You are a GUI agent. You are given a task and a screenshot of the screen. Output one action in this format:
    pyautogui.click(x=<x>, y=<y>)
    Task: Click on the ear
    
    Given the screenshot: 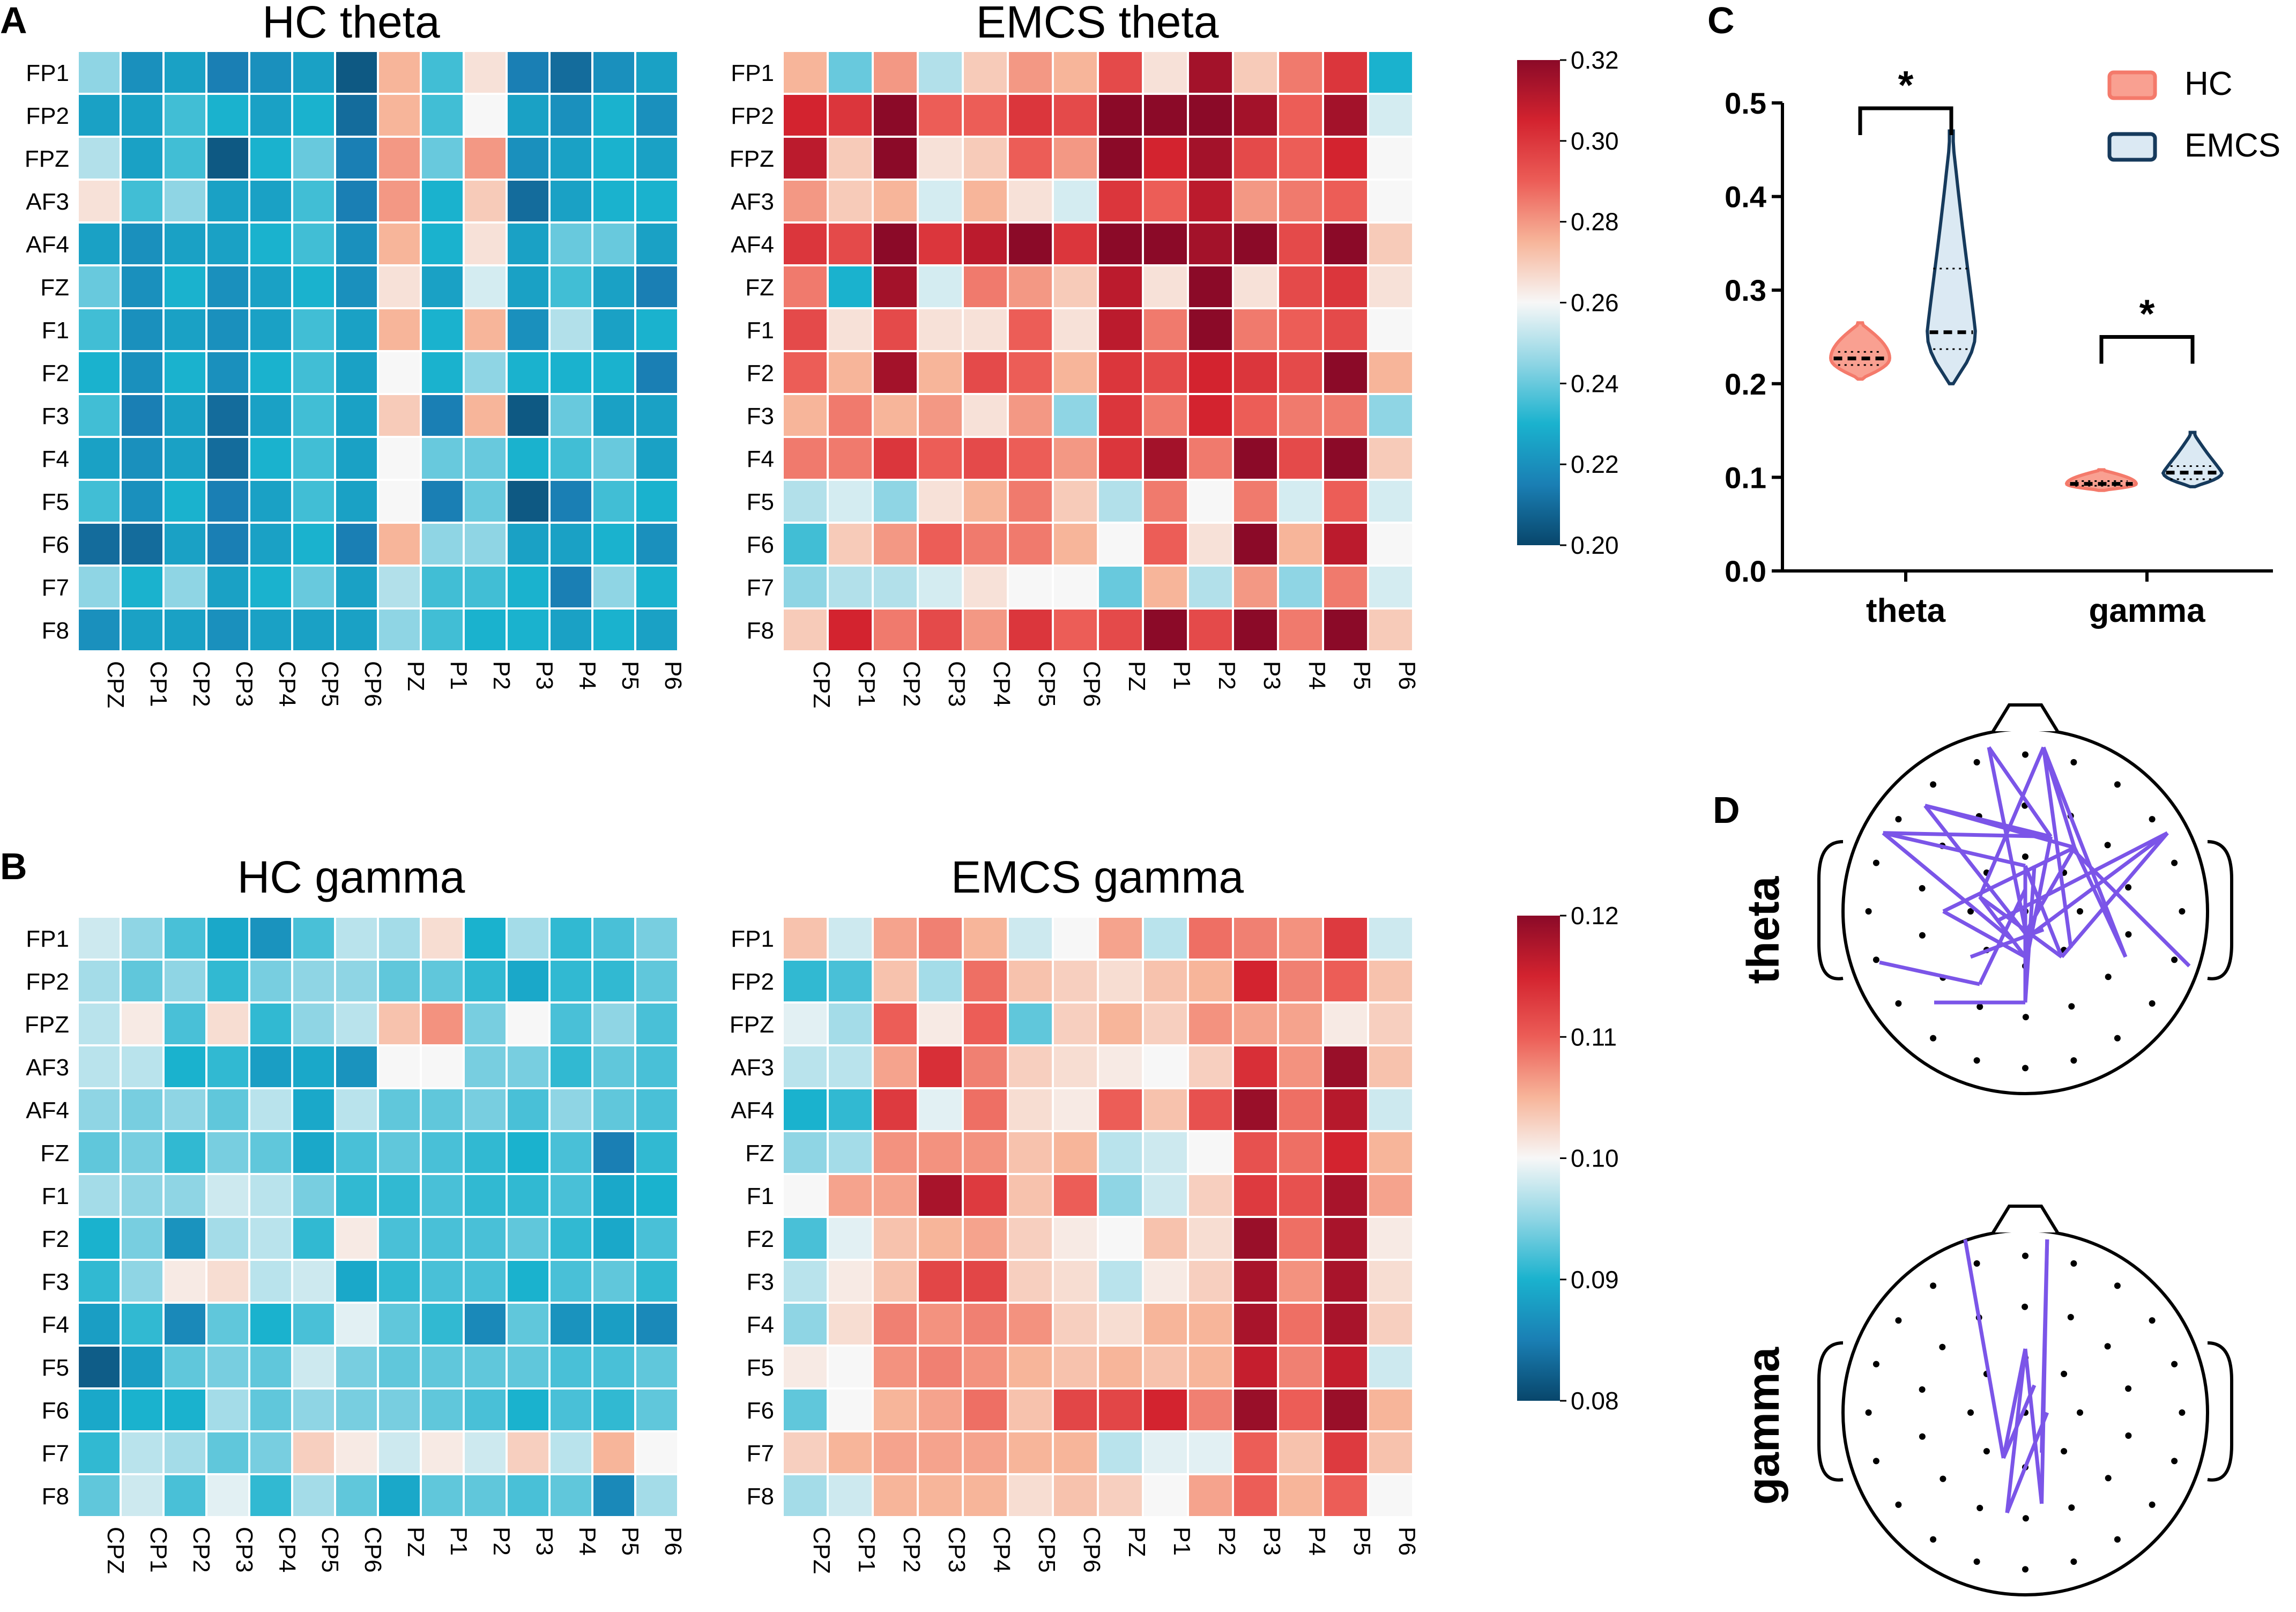 What is the action you would take?
    pyautogui.click(x=1830, y=910)
    